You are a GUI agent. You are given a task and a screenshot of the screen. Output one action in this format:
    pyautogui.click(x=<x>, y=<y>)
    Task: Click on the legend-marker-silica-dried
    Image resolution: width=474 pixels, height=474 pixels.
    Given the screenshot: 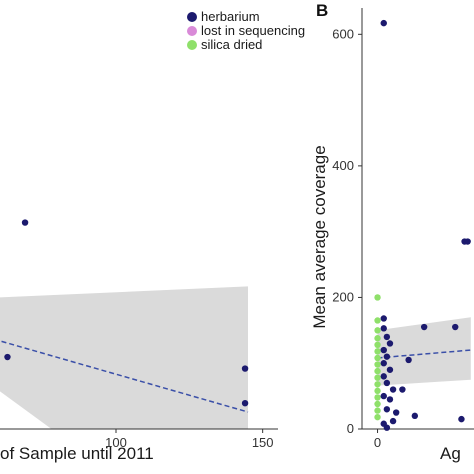 What is the action you would take?
    pyautogui.click(x=192, y=45)
    